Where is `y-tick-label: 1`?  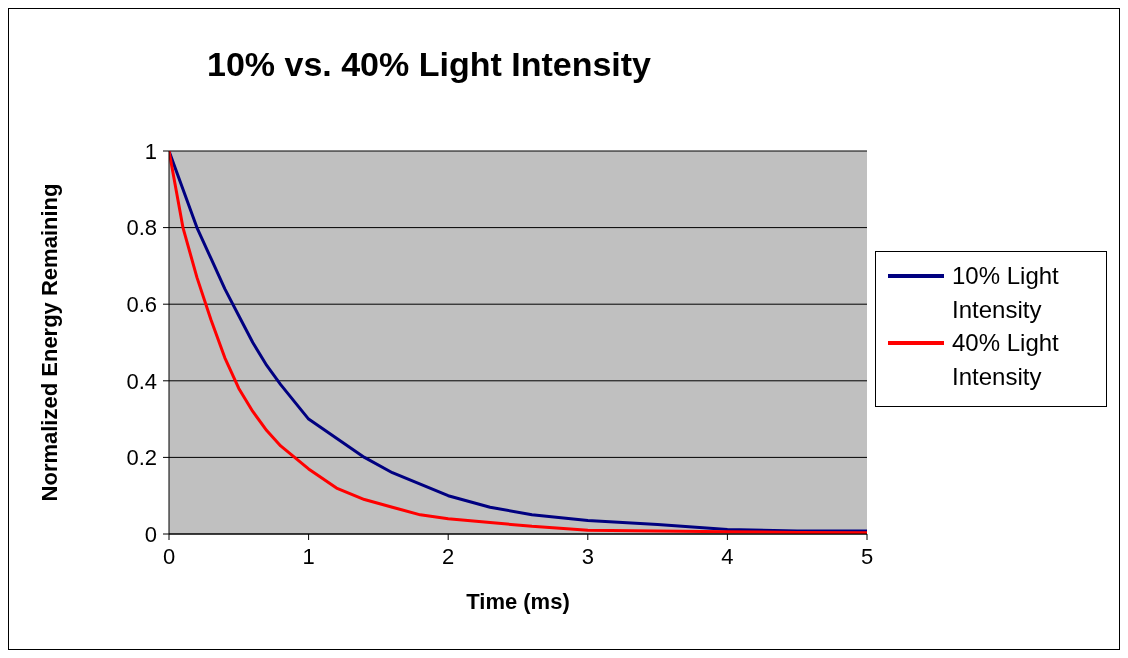 y-tick-label: 1 is located at coordinates (150, 151).